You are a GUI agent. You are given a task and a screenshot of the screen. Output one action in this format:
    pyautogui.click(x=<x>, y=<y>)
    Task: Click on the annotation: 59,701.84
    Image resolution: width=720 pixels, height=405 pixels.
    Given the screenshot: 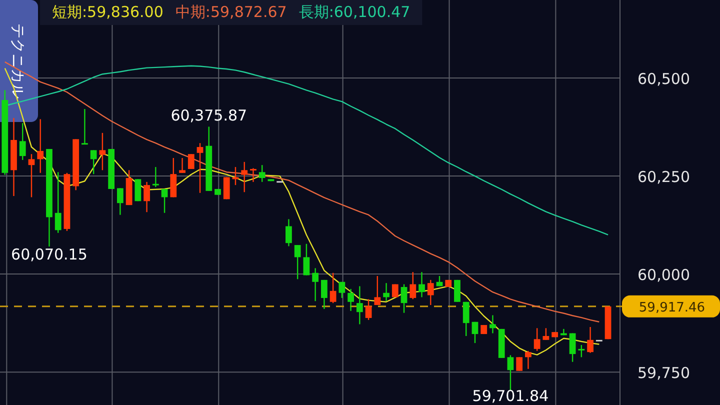 What is the action you would take?
    pyautogui.click(x=510, y=396)
    